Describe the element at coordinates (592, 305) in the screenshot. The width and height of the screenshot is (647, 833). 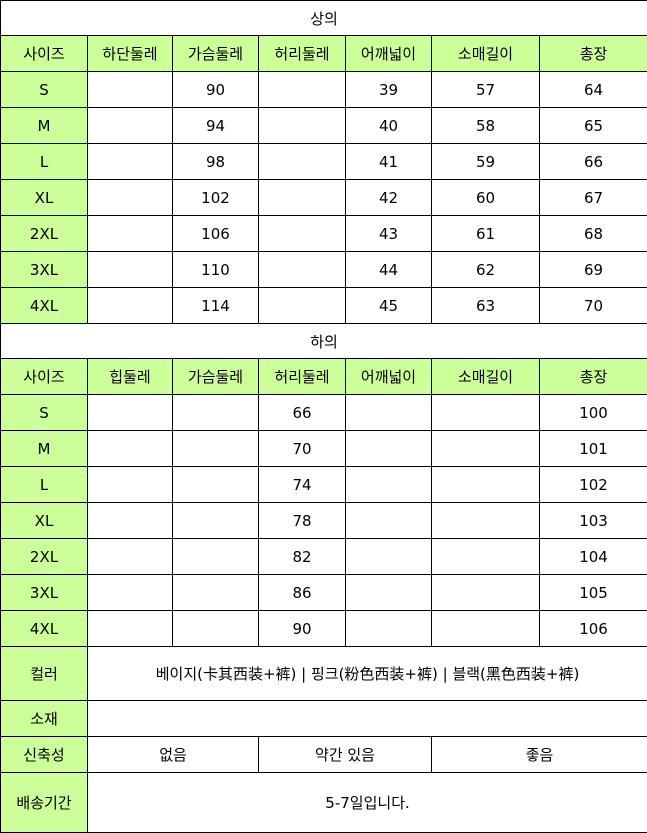
I see `measurement-cell: 70` at that location.